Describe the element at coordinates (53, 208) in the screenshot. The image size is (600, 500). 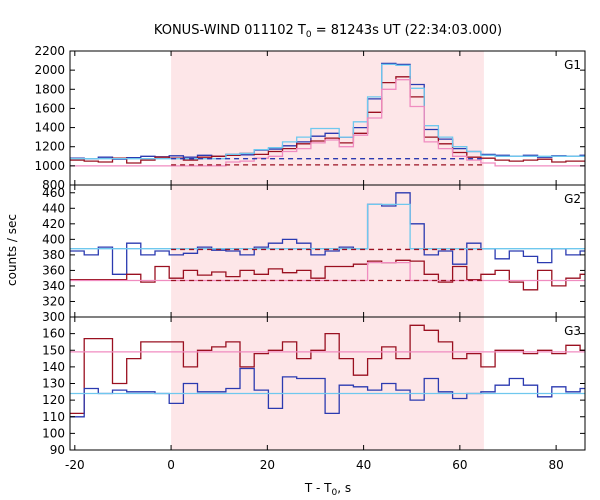
I see `y-tick-label: 440` at that location.